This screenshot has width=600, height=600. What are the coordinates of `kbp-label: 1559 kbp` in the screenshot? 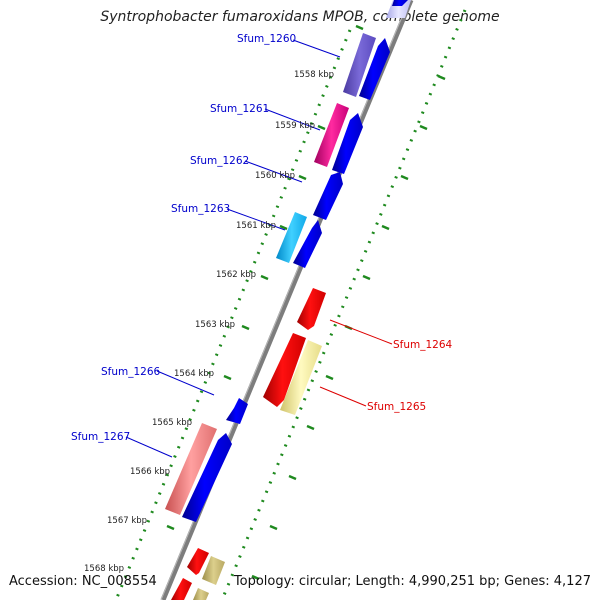 It's located at (295, 126).